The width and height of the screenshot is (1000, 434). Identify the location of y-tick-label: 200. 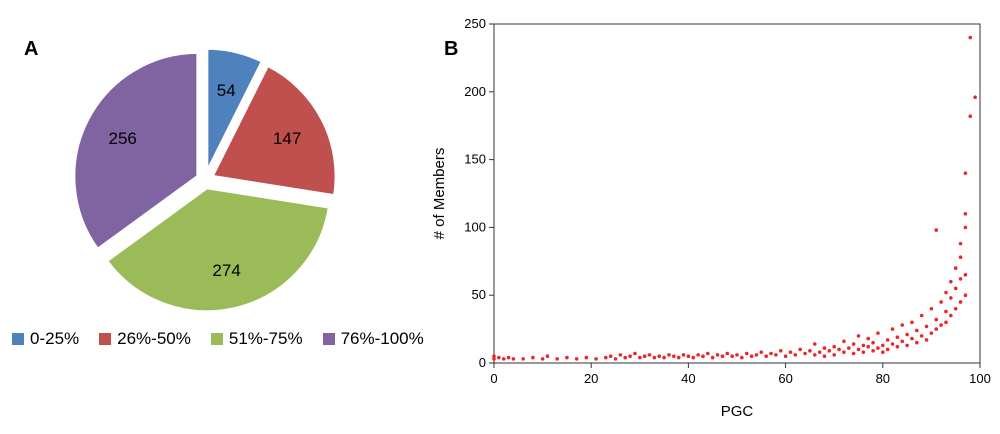
(475, 91).